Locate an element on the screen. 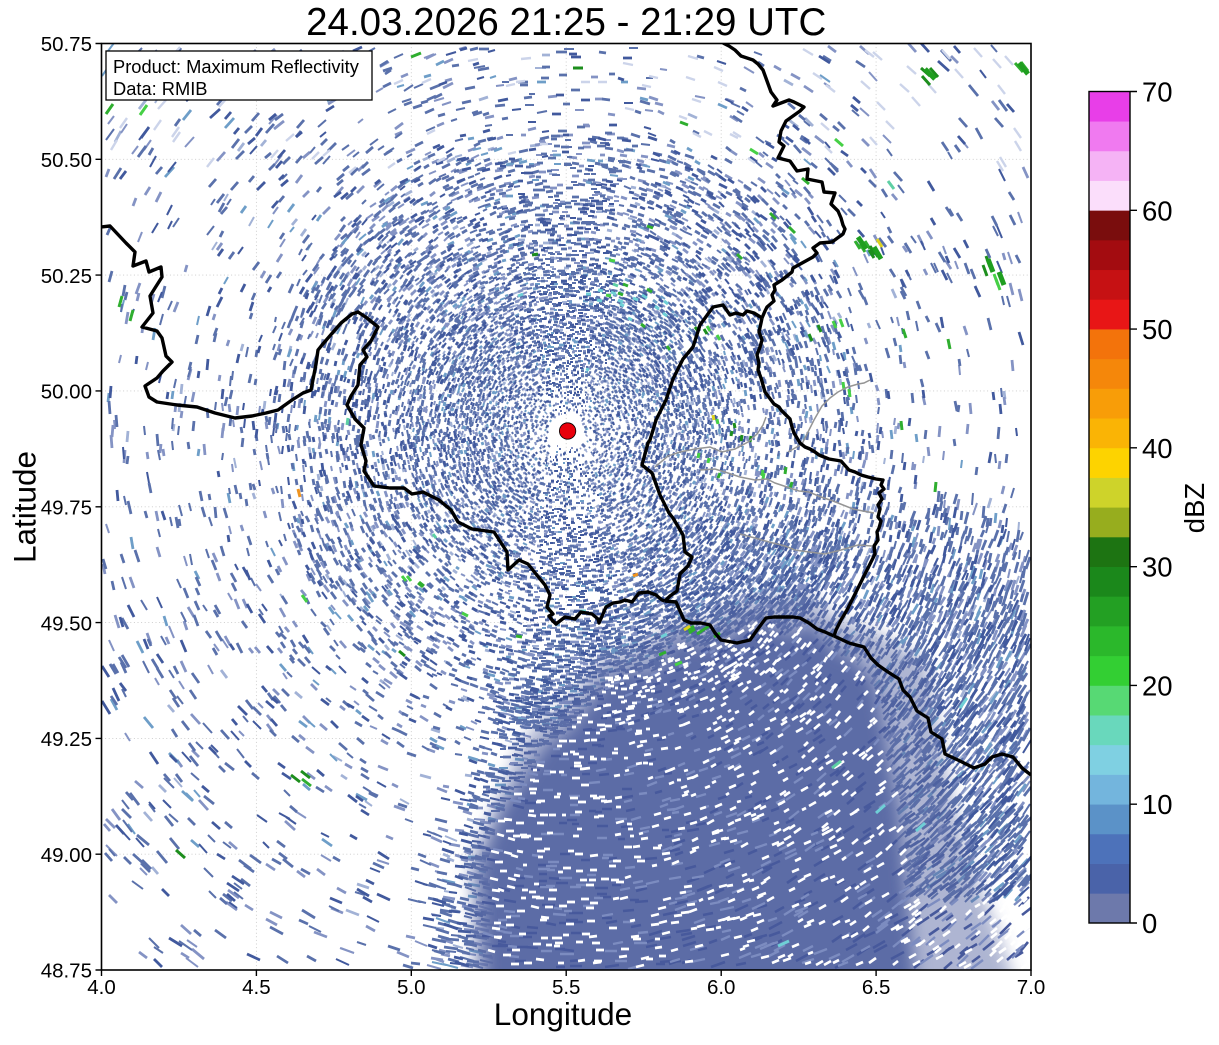  svg-text: 4.5 is located at coordinates (256, 987).